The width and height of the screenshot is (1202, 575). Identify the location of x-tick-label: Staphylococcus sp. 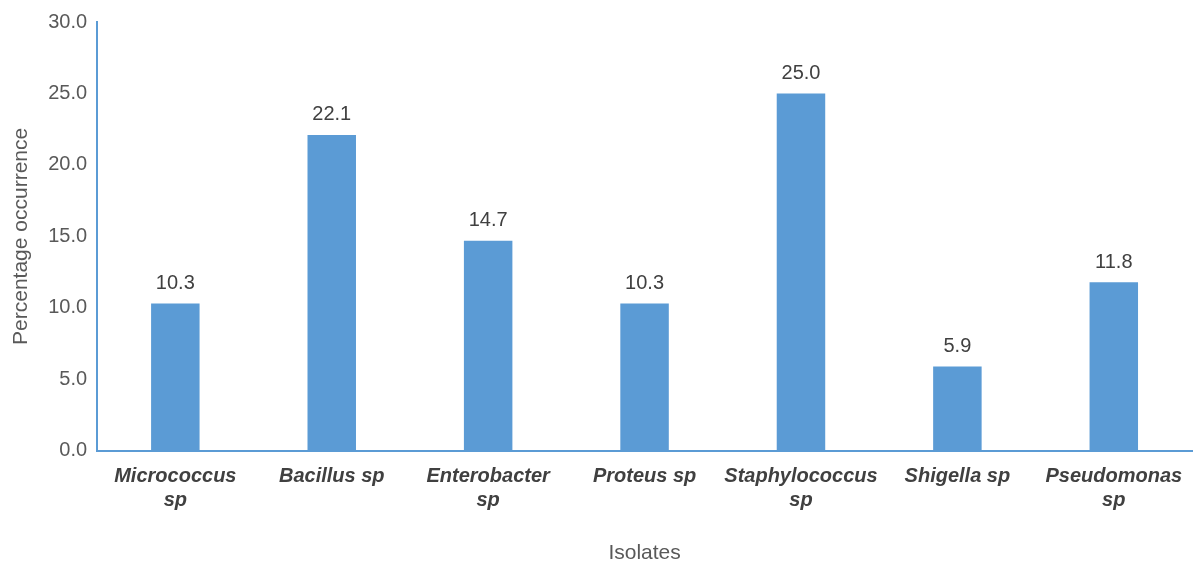
(801, 487).